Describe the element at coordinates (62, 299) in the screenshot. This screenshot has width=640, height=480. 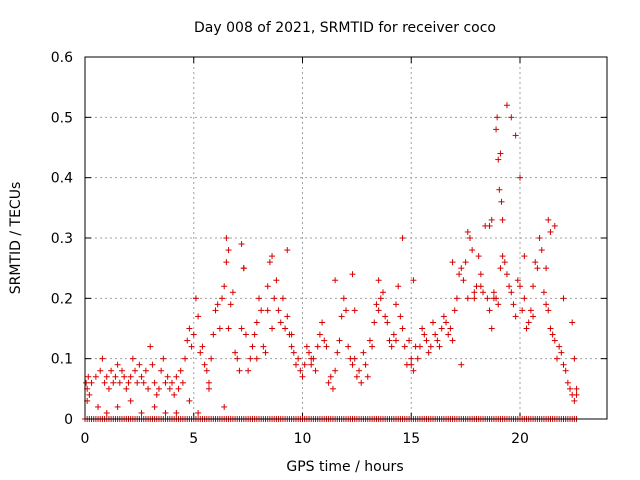
I see `y-tick-label: 0.2` at that location.